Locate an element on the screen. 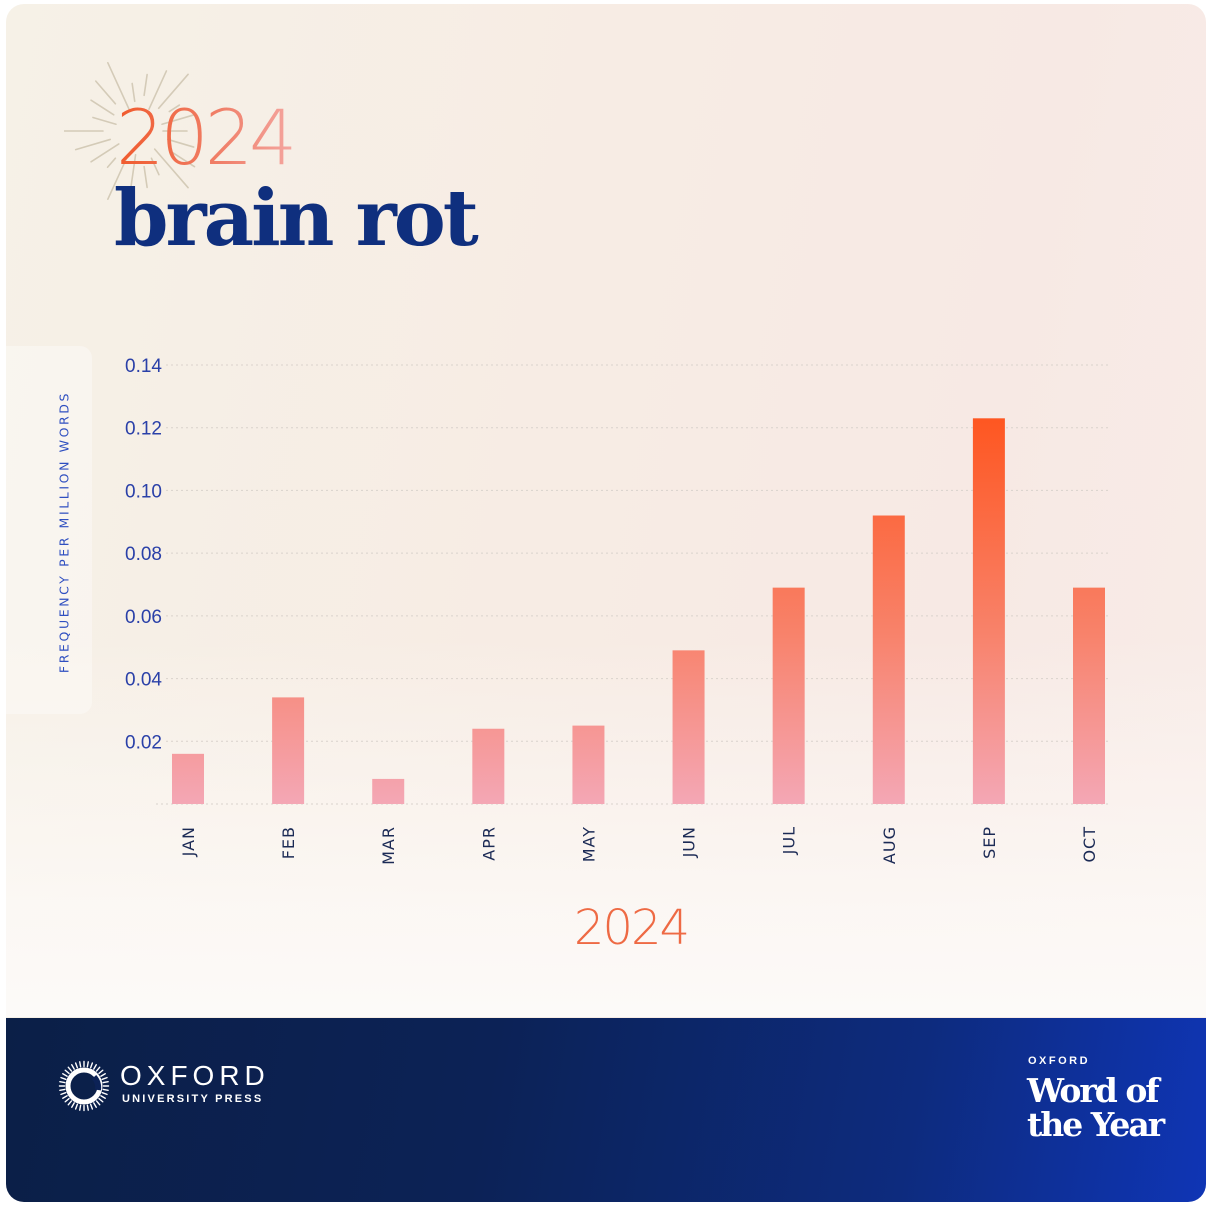 Image resolution: width=1212 pixels, height=1208 pixels. bar-jun is located at coordinates (688, 727).